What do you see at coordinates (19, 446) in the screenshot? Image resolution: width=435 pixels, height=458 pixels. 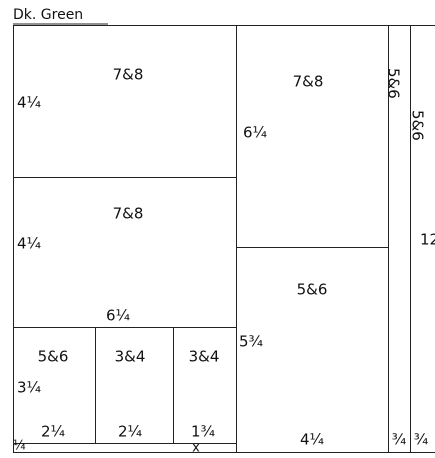 I see `dimension-label: ¼` at bounding box center [19, 446].